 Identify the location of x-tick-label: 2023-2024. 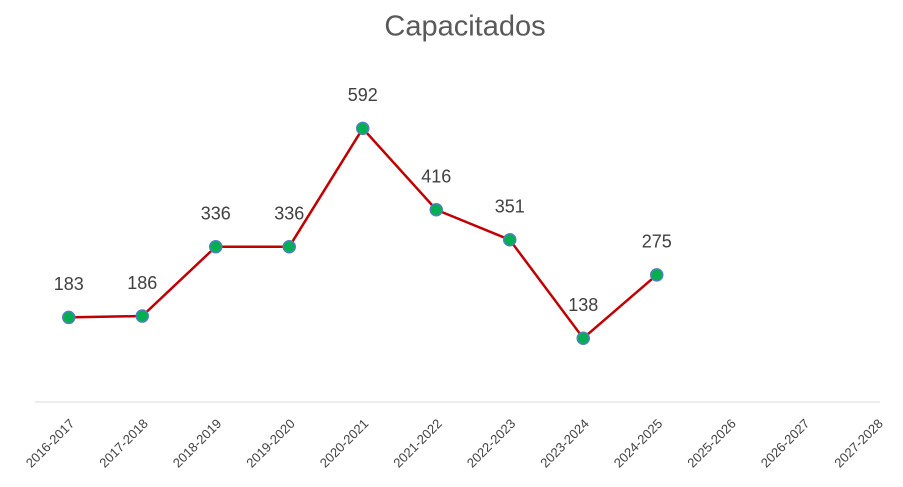
(564, 443).